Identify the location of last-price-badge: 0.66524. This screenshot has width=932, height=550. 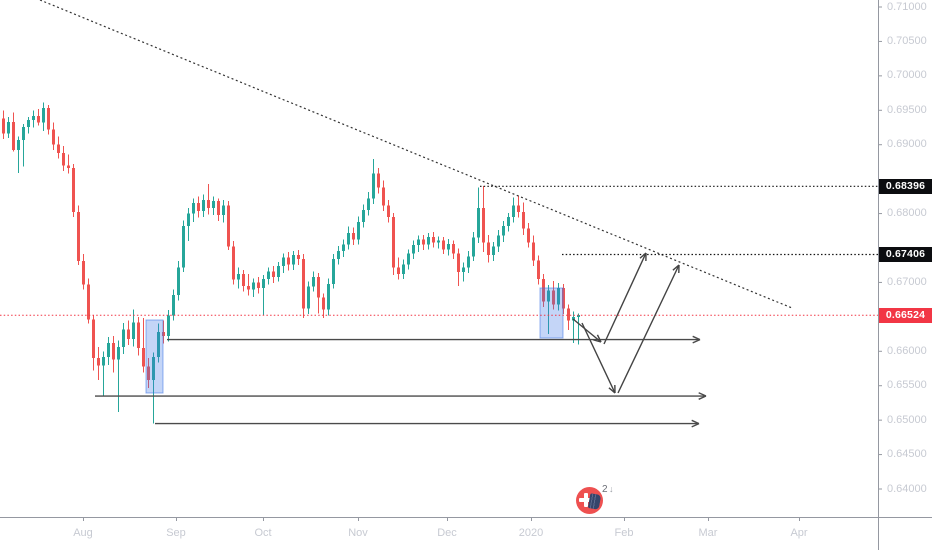
(905, 315).